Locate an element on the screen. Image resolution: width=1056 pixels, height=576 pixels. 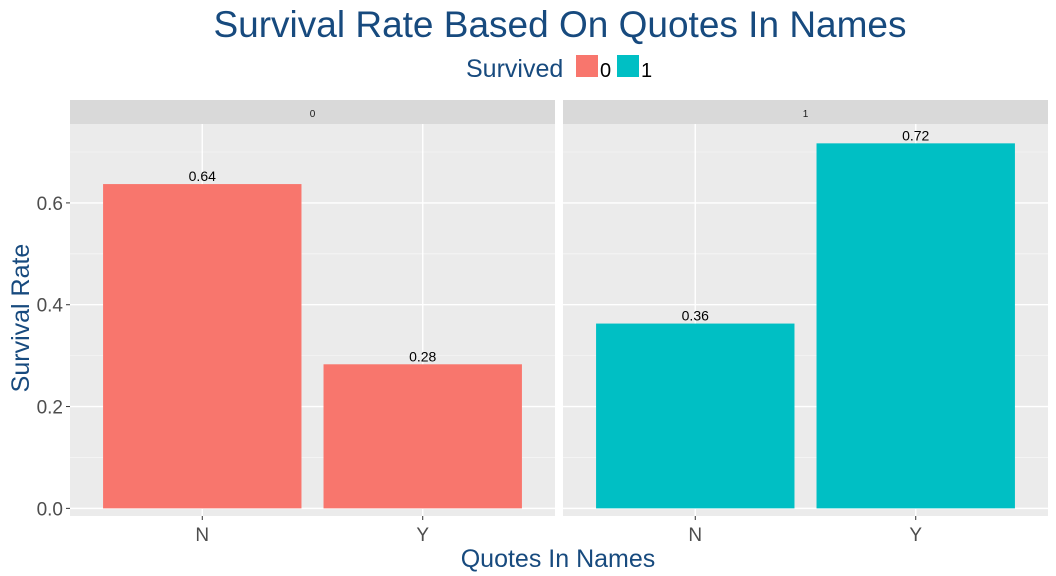
legend: Survived 0 1 is located at coordinates (559, 69).